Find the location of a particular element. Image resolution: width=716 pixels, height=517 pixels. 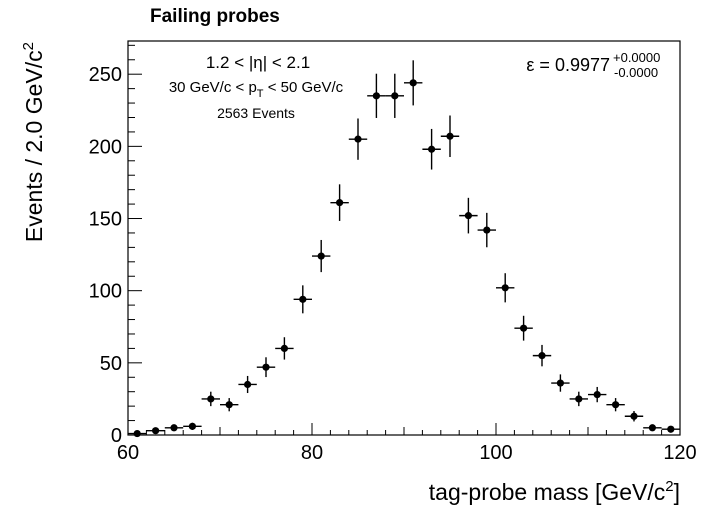

x-axis-label-sup: 2 is located at coordinates (669, 486).